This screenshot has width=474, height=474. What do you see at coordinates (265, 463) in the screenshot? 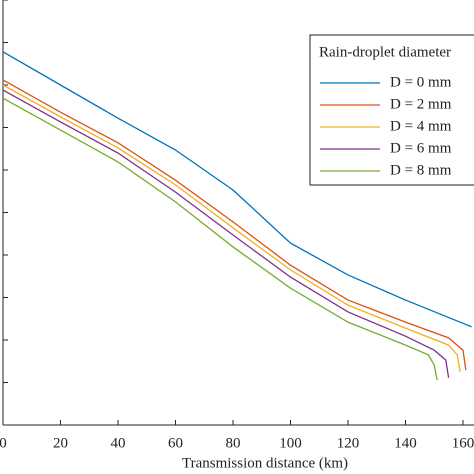
I see `x-axis-label: Transmission distance (km)` at bounding box center [265, 463].